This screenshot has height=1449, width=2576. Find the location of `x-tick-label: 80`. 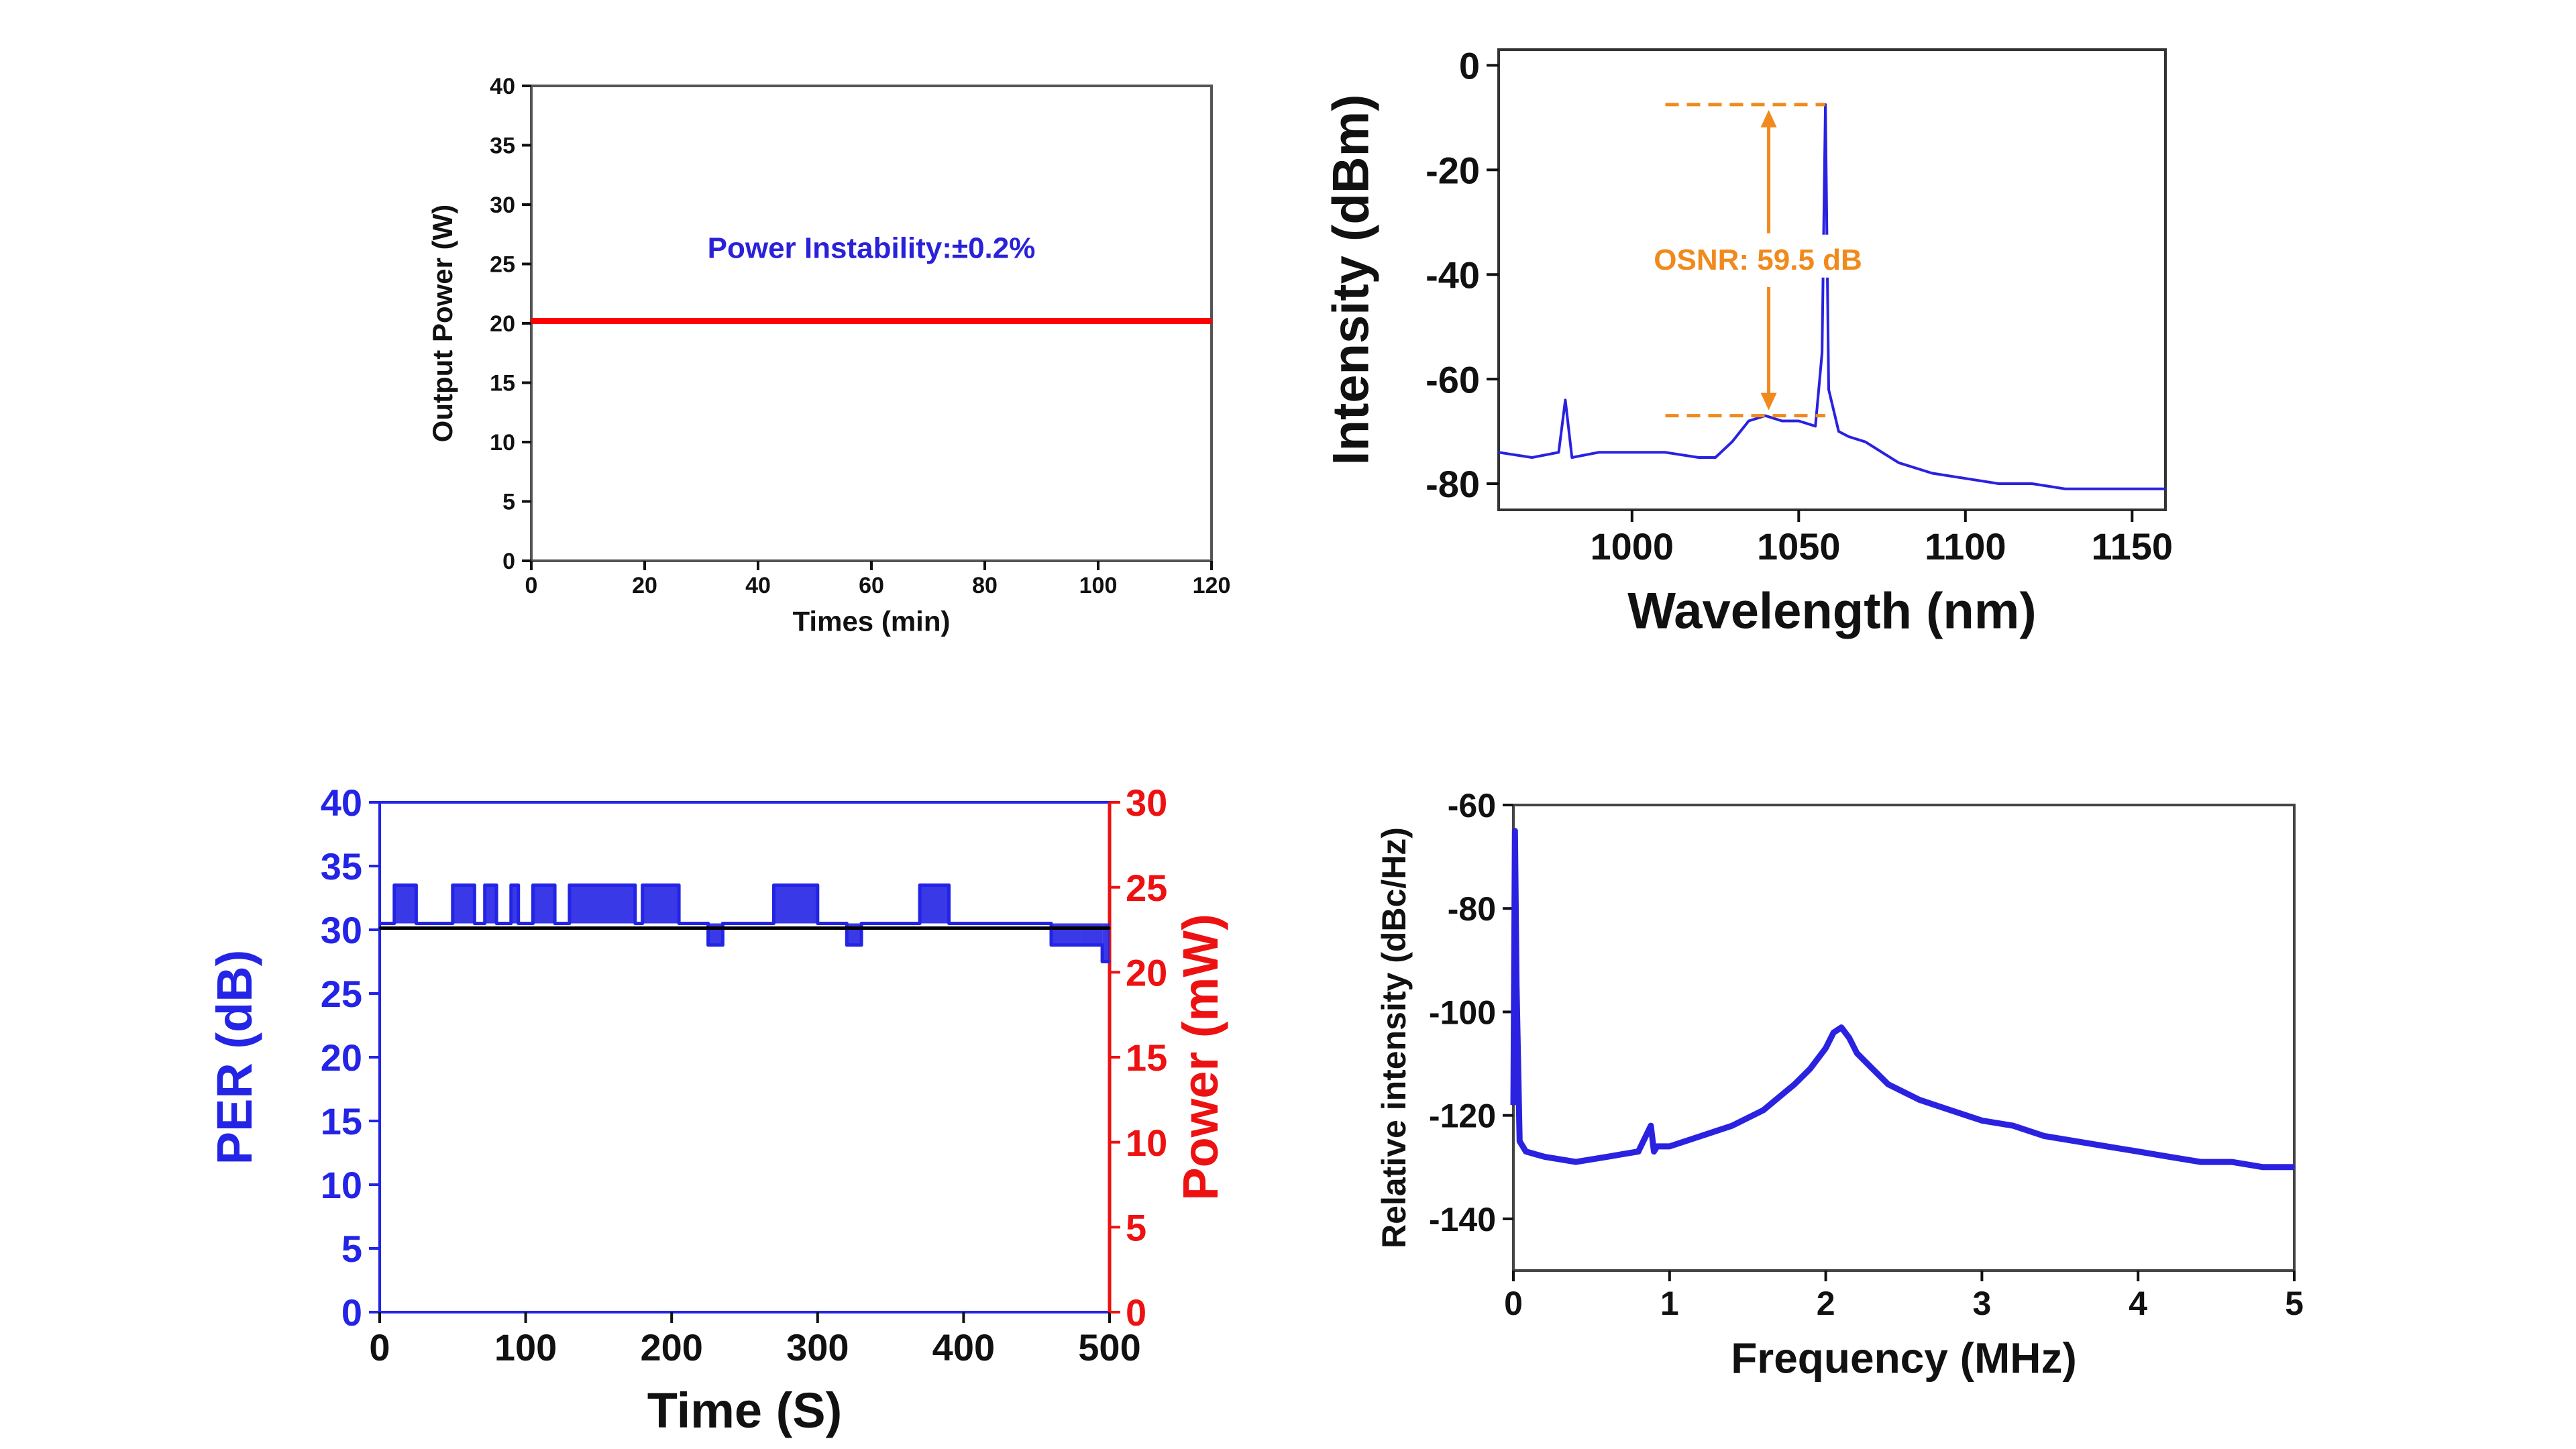

x-tick-label: 80 is located at coordinates (985, 585).